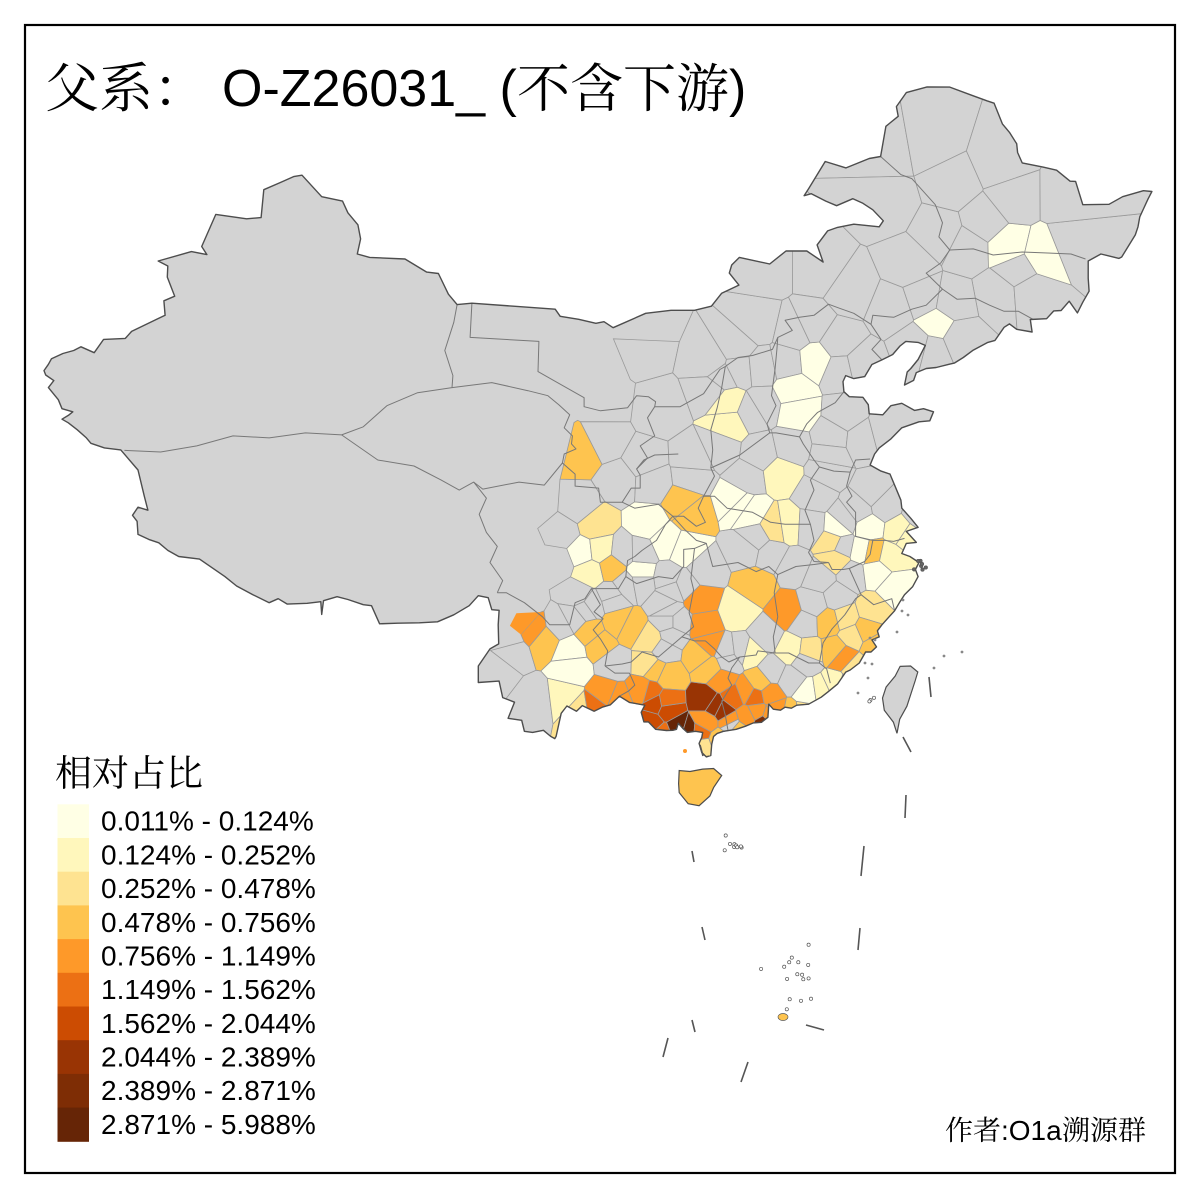 This screenshot has height=1200, width=1200. I want to click on svg-text: :O1a, so click(1031, 1130).